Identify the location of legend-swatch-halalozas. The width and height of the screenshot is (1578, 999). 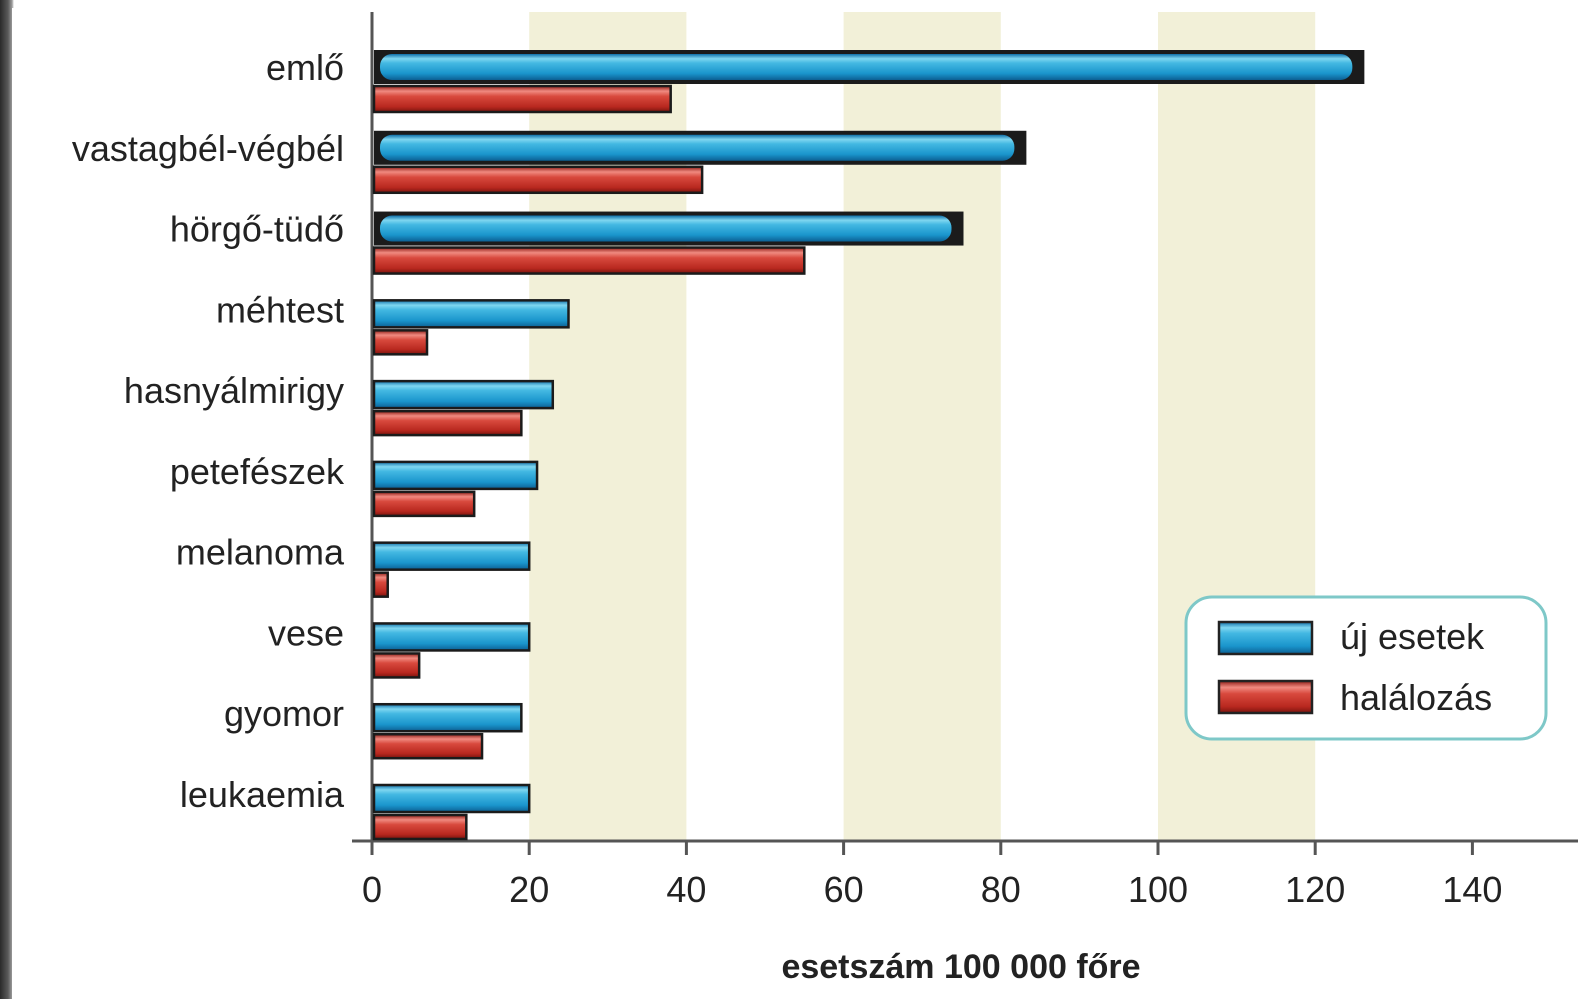
(1265, 697).